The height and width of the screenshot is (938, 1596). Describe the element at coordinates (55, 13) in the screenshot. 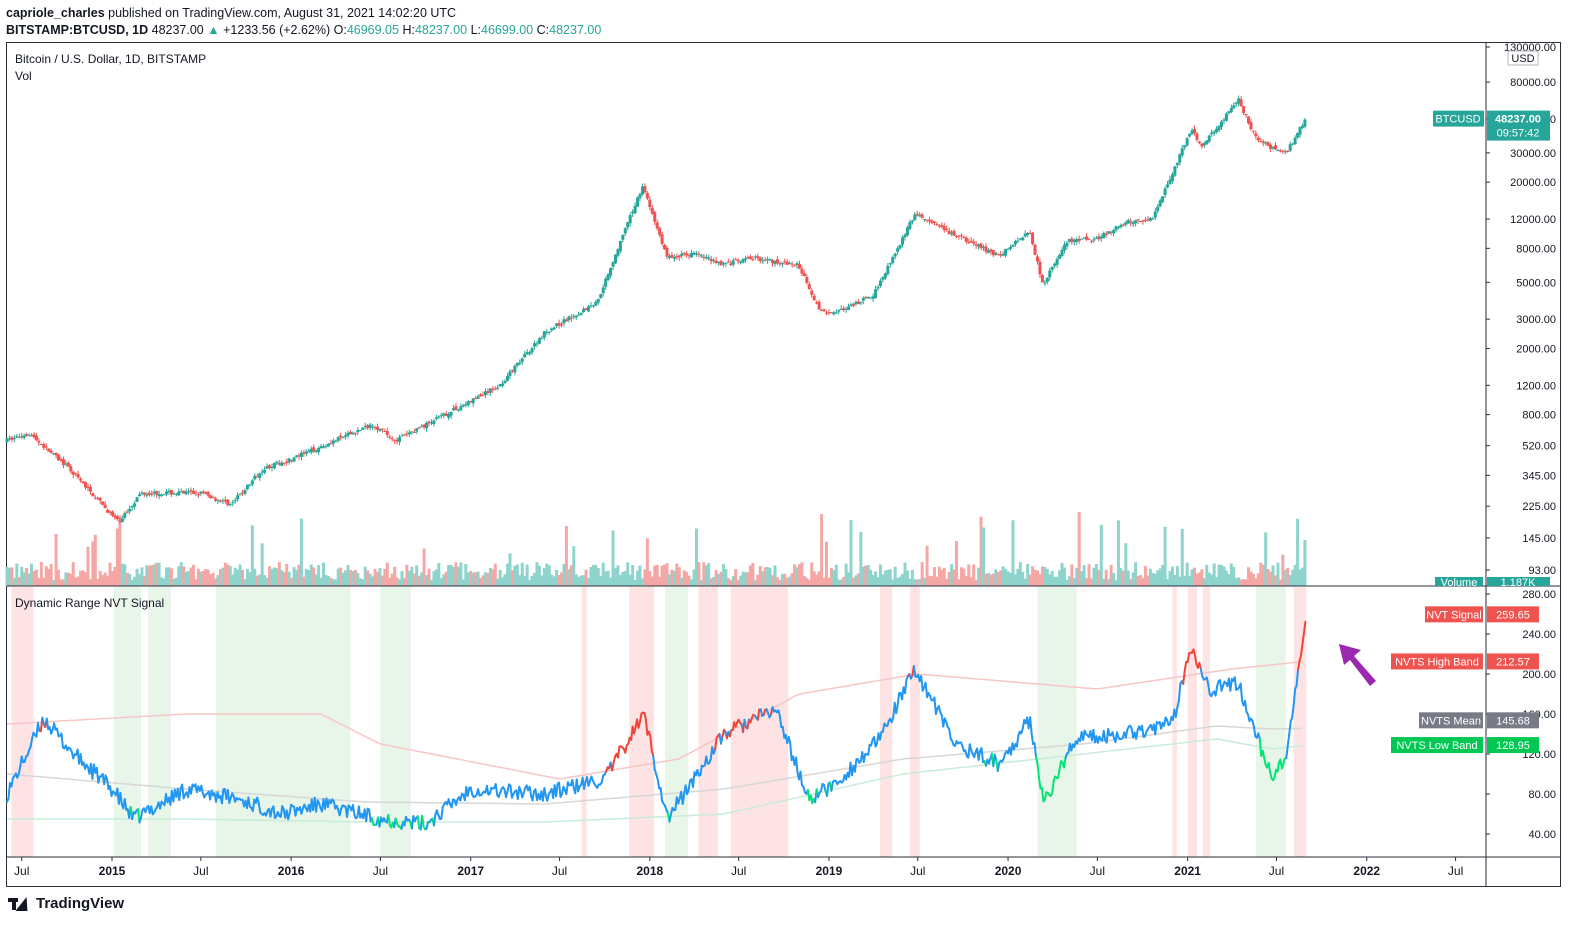

I see `author-name: capriole_charles` at that location.